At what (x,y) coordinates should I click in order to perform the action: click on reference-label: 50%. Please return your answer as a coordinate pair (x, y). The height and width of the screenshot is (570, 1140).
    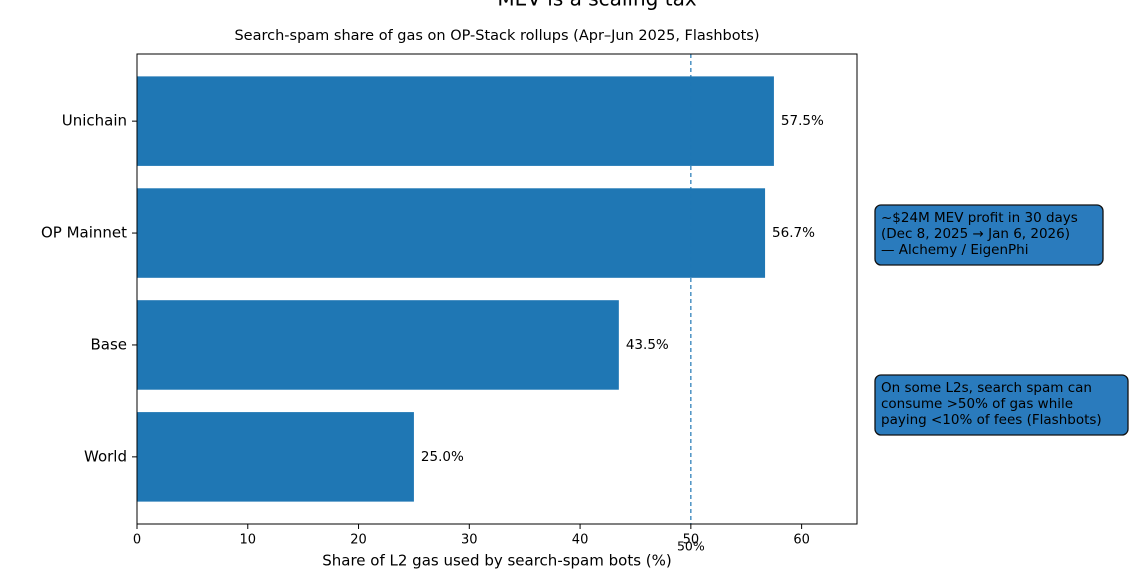
    Looking at the image, I should click on (691, 546).